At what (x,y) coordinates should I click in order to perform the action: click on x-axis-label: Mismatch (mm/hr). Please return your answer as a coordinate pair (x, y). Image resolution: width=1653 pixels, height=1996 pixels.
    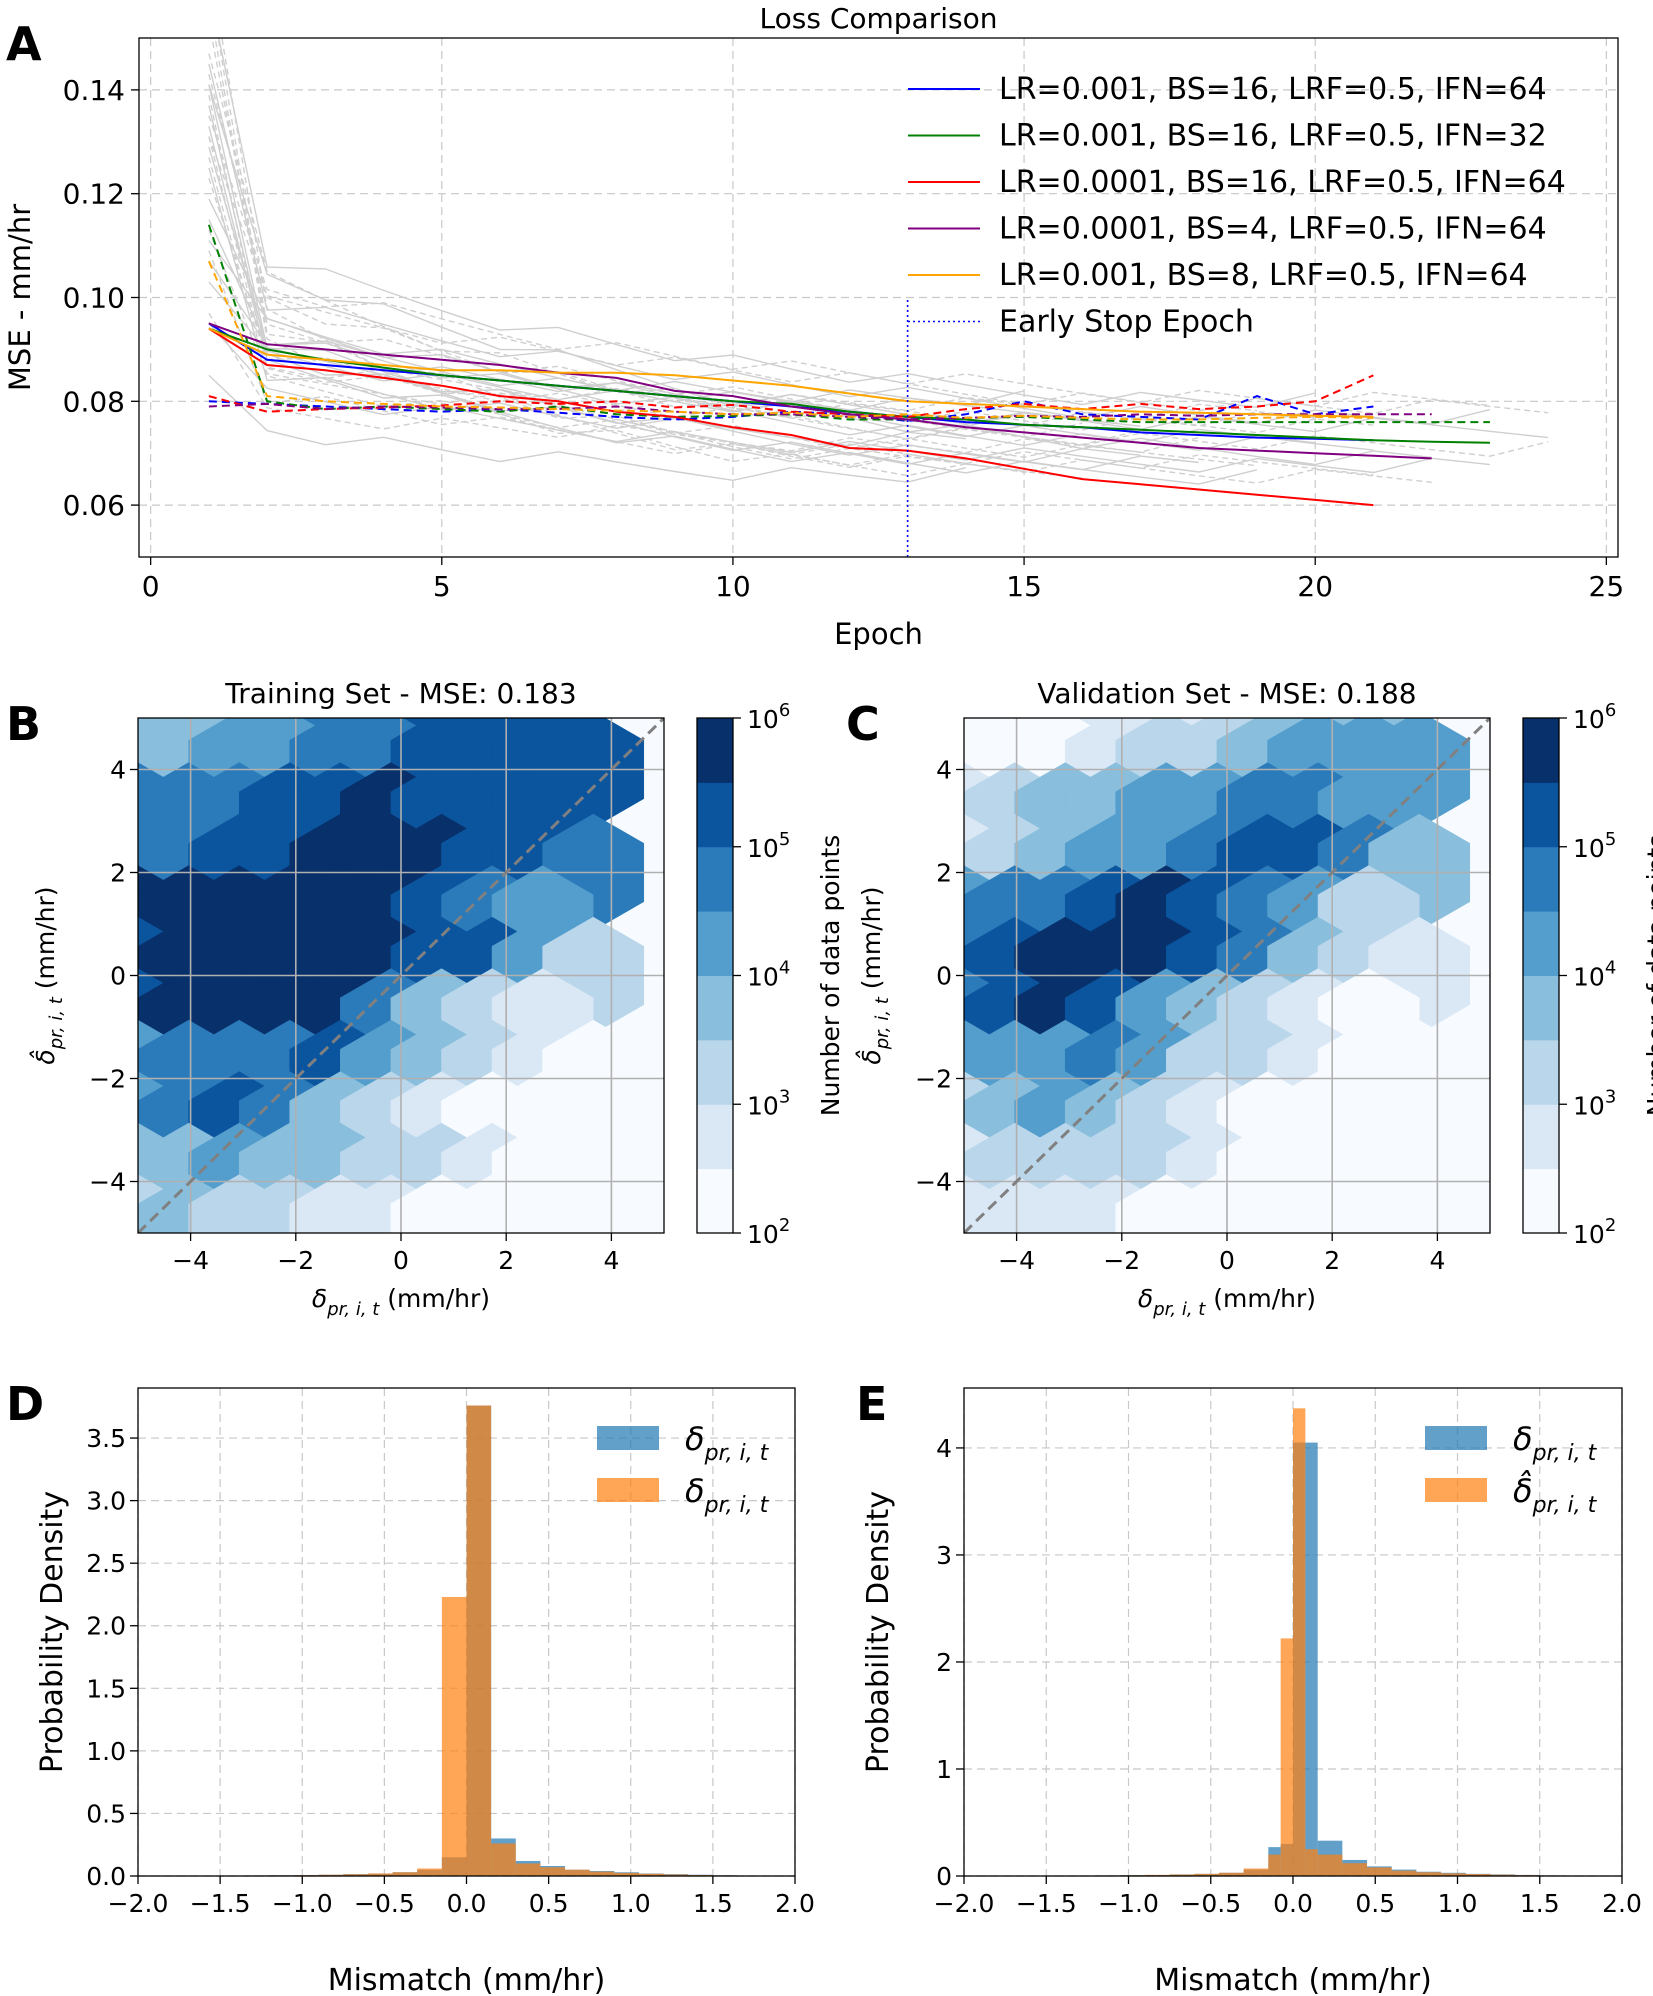
    Looking at the image, I should click on (467, 1979).